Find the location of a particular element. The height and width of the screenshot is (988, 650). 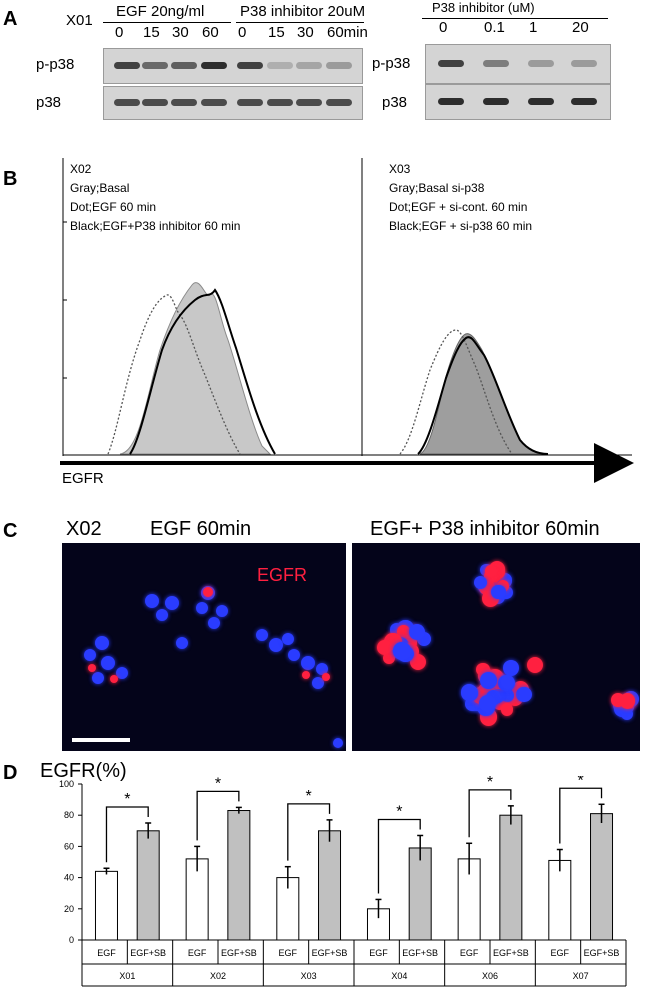

hist-left-sample: X02 is located at coordinates (81, 169).